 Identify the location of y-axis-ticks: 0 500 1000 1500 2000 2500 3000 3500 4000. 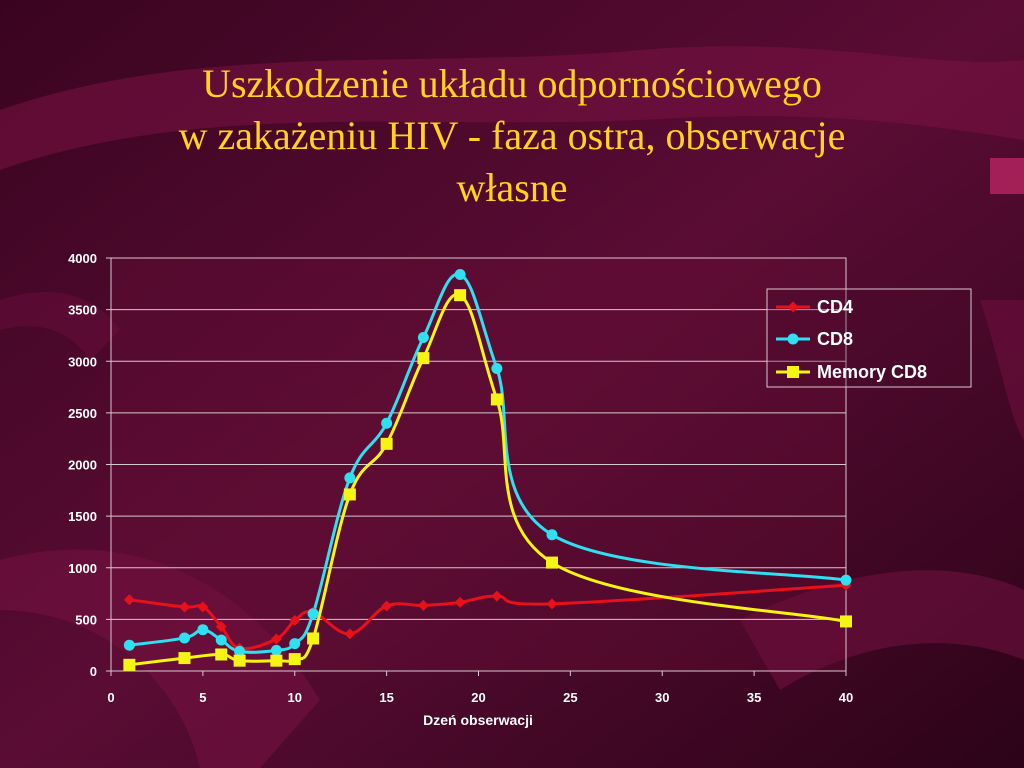
(89, 465).